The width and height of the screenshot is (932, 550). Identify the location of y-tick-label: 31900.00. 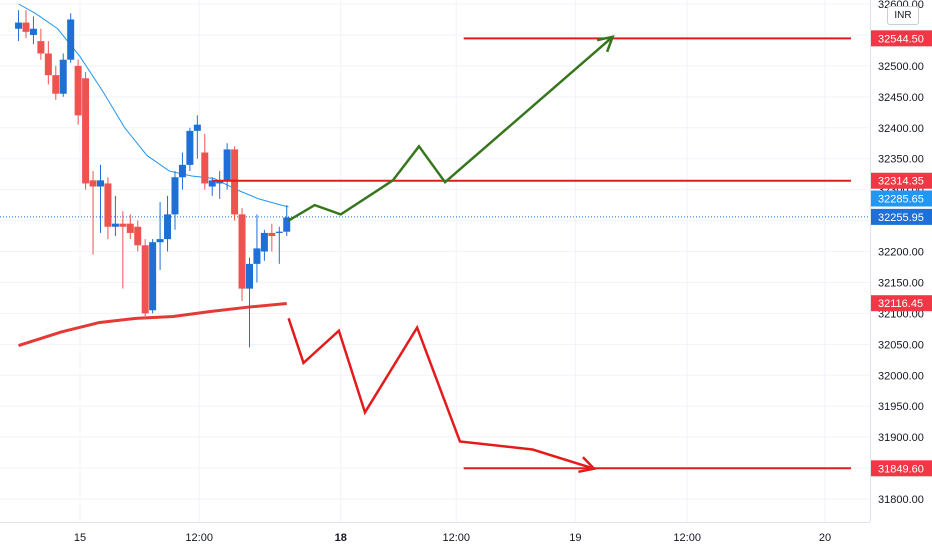
(901, 438).